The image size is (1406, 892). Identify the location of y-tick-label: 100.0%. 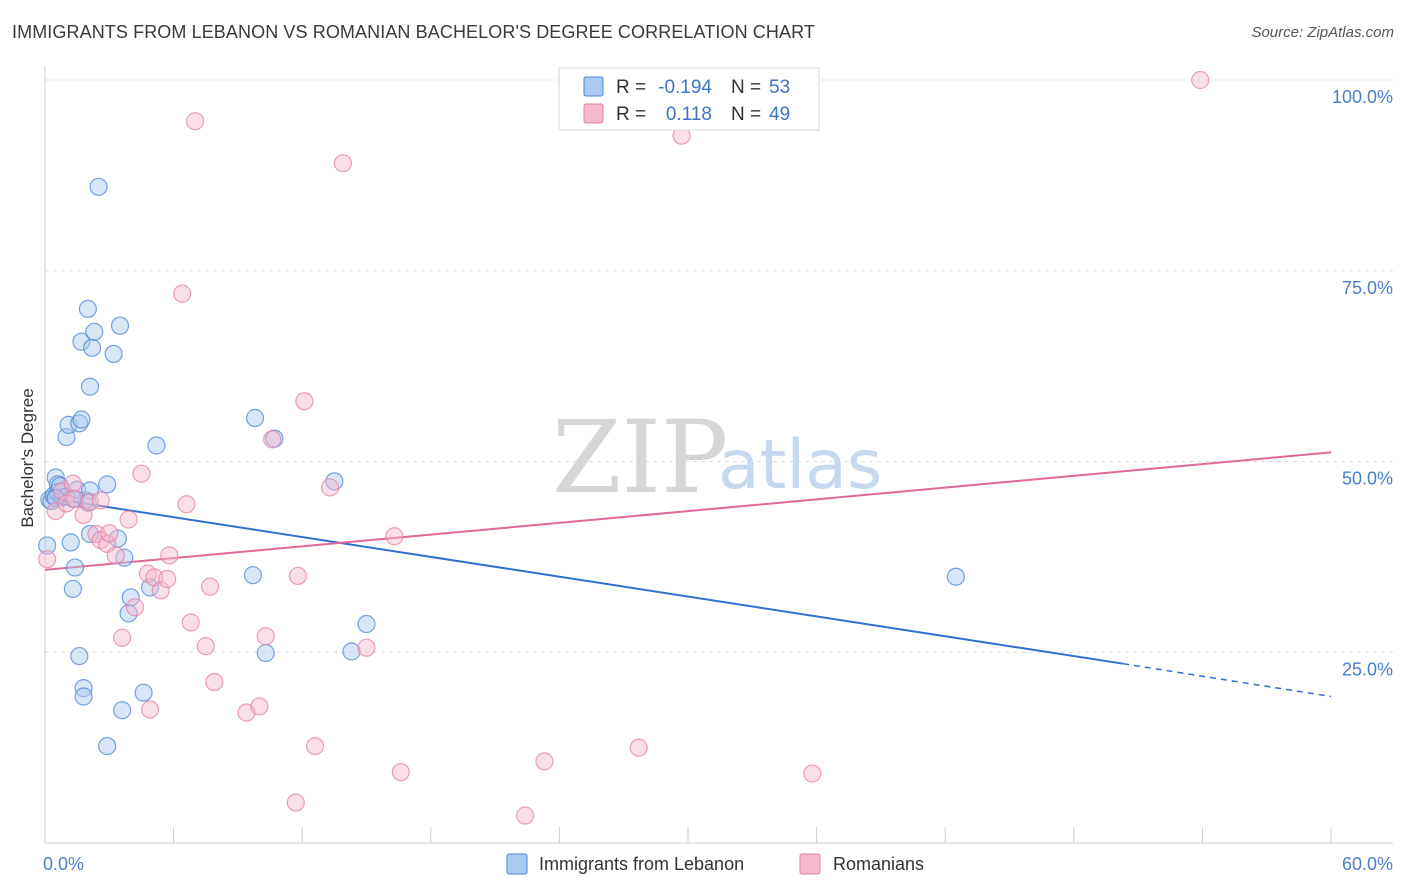
(1362, 97).